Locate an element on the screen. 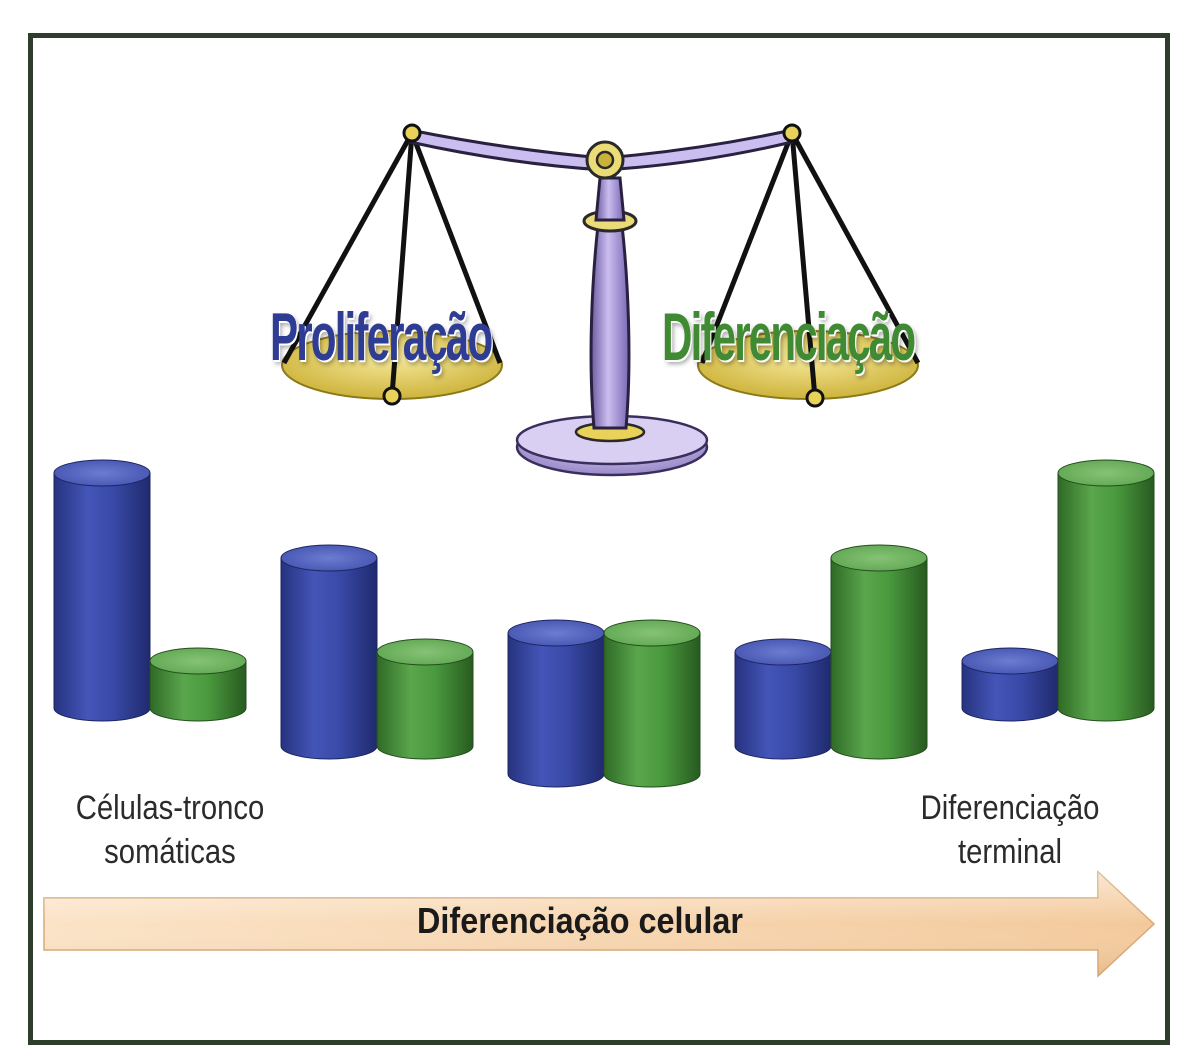 This screenshot has height=1058, width=1184. left-strings is located at coordinates (392, 264).